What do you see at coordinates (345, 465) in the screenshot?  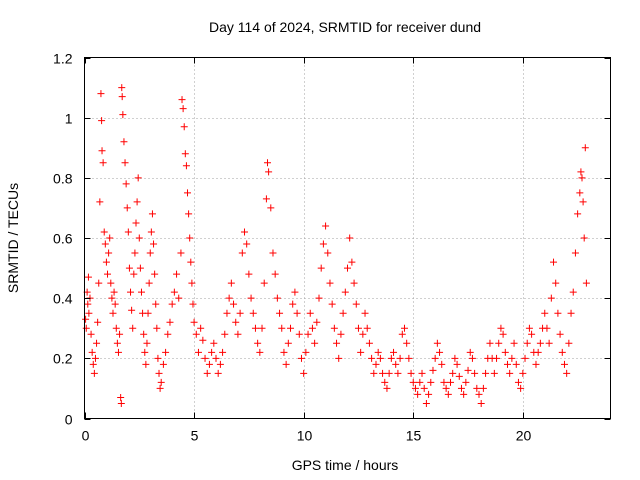 I see `x-axis-label: GPS time / hours` at bounding box center [345, 465].